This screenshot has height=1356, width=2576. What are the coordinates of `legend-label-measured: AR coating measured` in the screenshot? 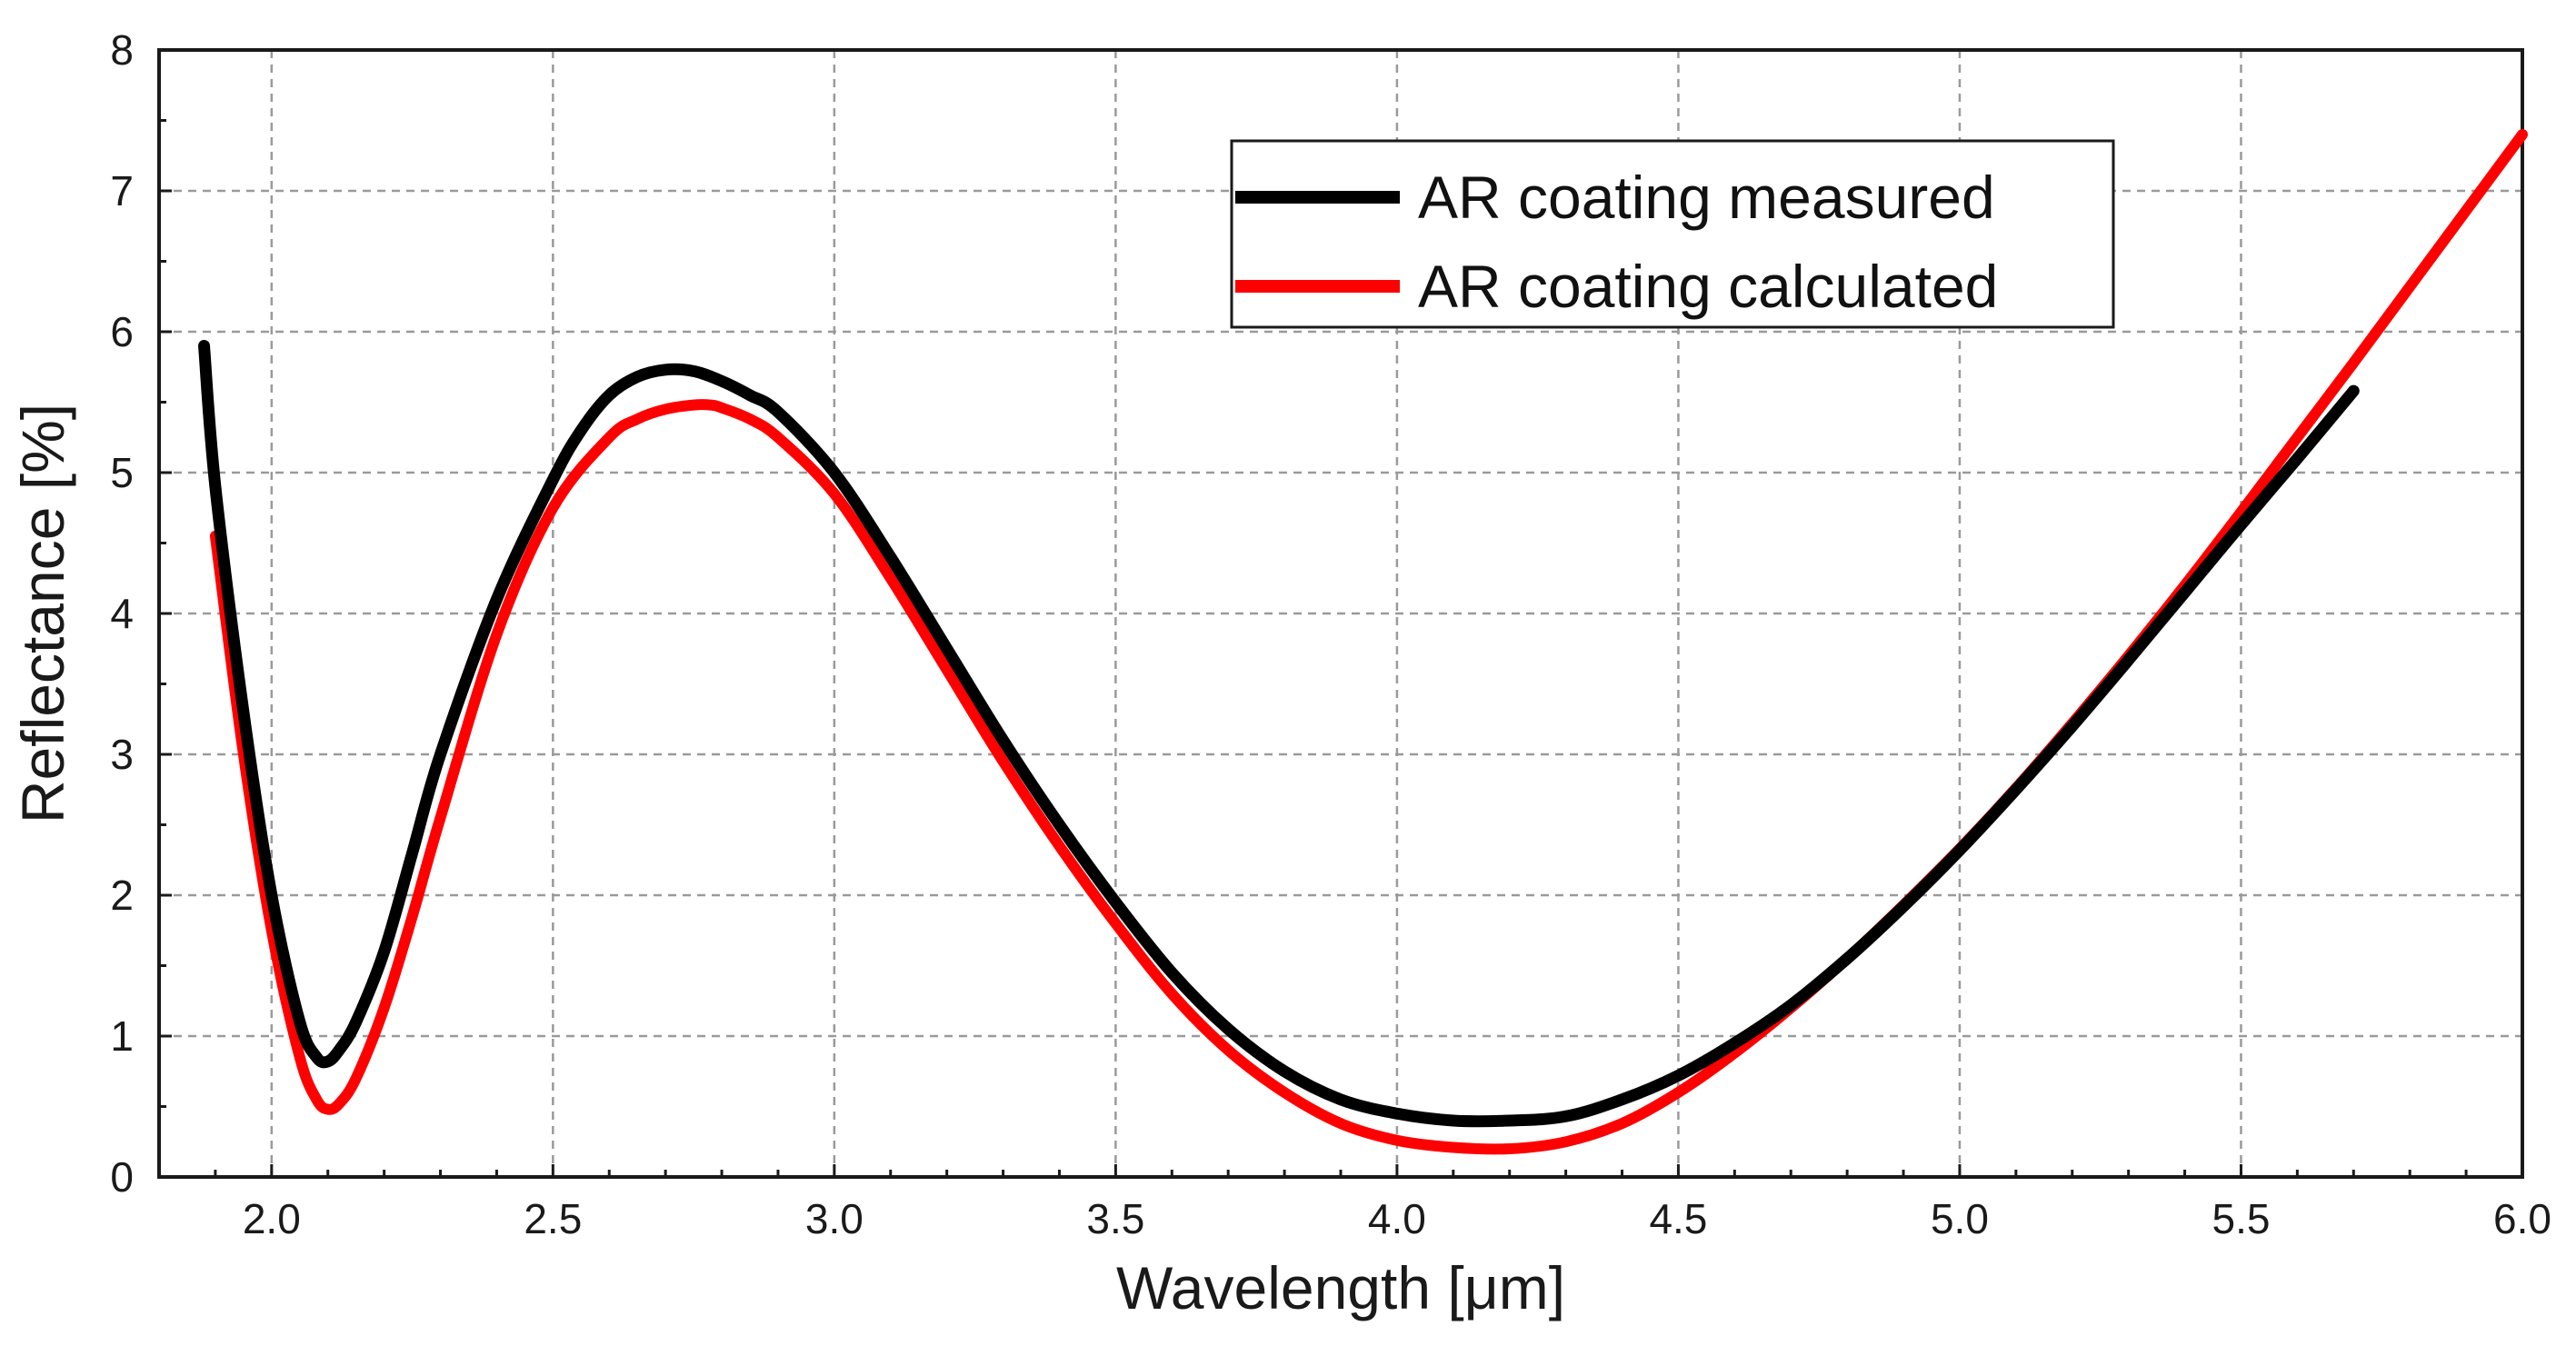 It's located at (1706, 198).